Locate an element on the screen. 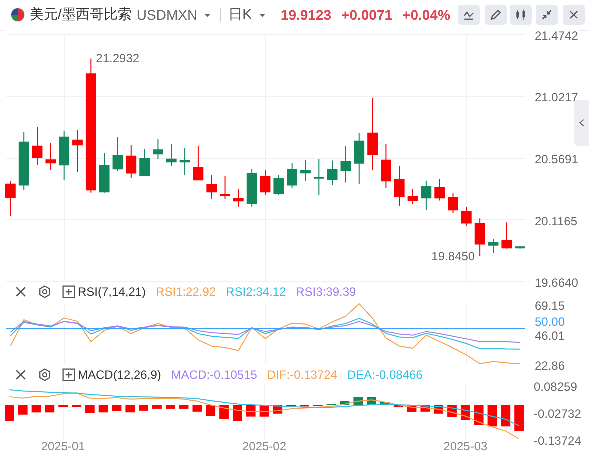 This screenshot has height=464, width=589. legend-title: MACD(12,26,9) is located at coordinates (120, 375).